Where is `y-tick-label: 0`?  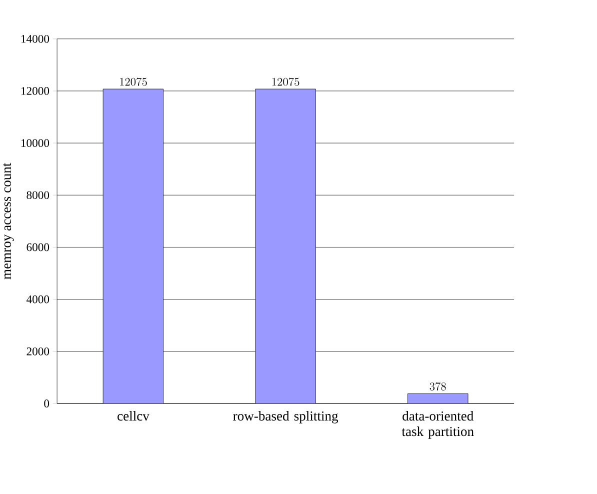
y-tick-label: 0 is located at coordinates (47, 404).